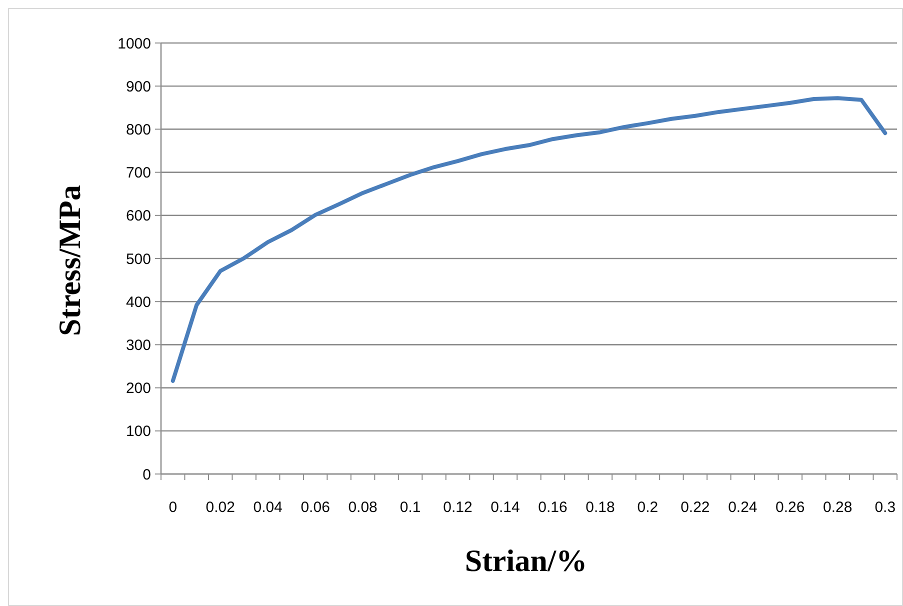 The image size is (903, 606). I want to click on x-tick-label: 0.16, so click(553, 507).